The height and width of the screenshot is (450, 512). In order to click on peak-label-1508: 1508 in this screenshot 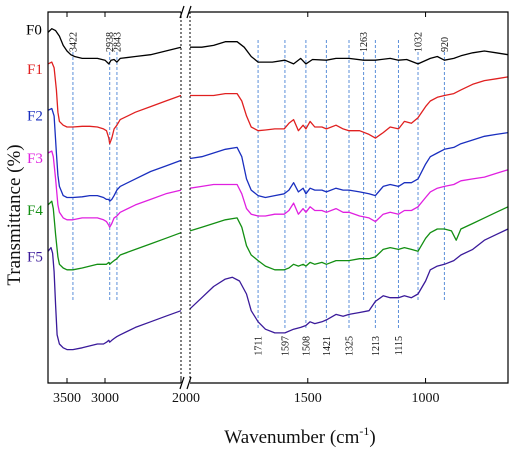, I will do `click(306, 346)`.